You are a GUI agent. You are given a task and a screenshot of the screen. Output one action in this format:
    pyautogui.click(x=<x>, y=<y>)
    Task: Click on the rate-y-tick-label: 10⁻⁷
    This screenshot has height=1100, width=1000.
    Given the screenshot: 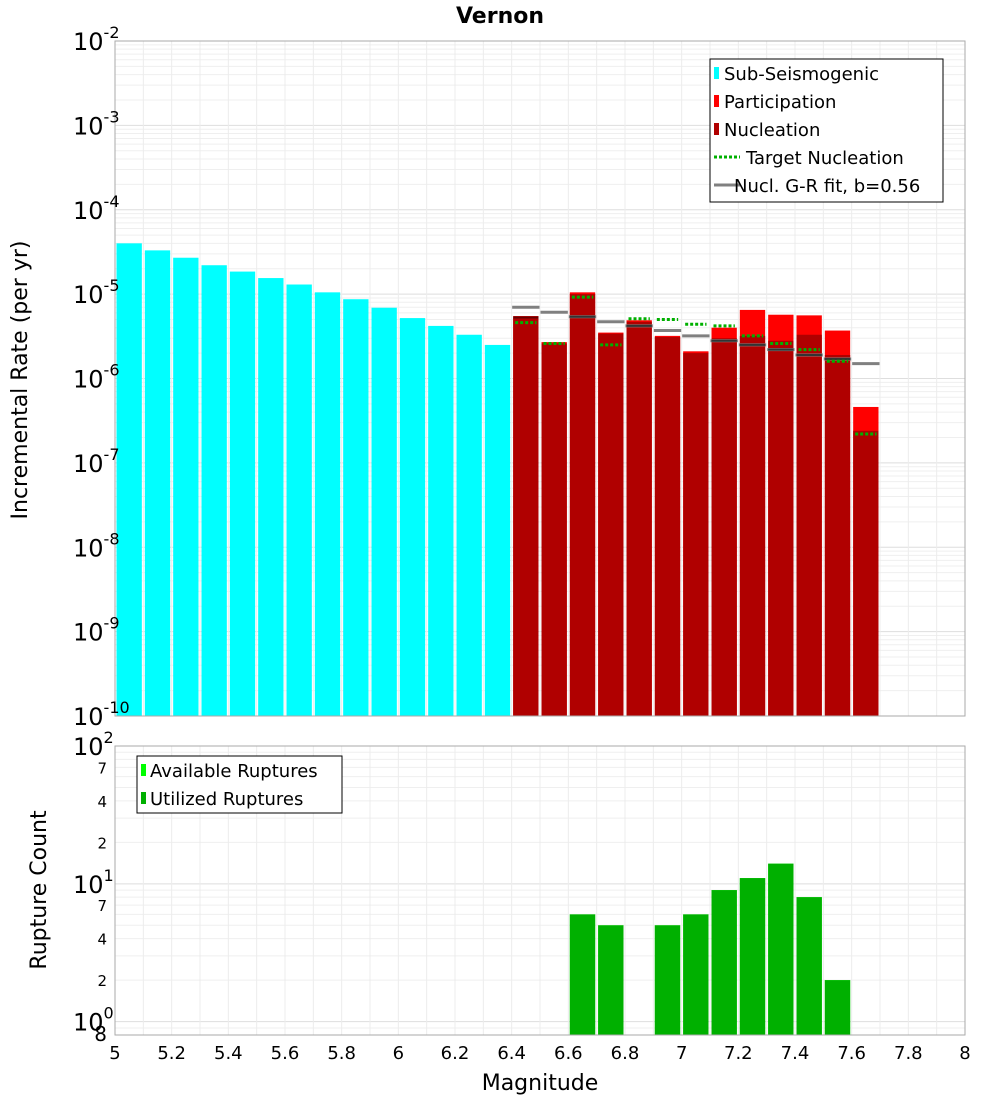 What is the action you would take?
    pyautogui.click(x=96, y=461)
    